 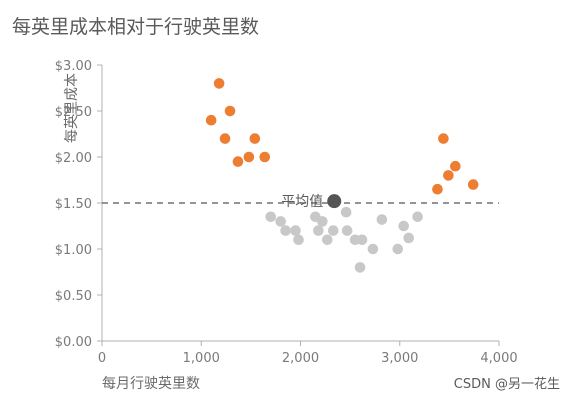 I want to click on x-axis-label: 每月行驶英里数, so click(x=151, y=383).